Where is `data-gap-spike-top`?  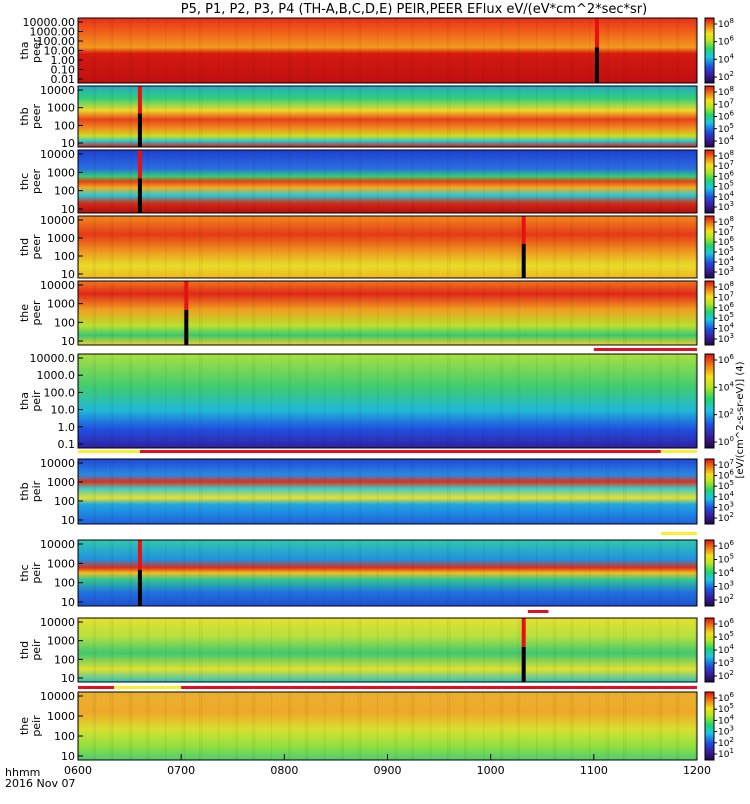 data-gap-spike-top is located at coordinates (596, 33).